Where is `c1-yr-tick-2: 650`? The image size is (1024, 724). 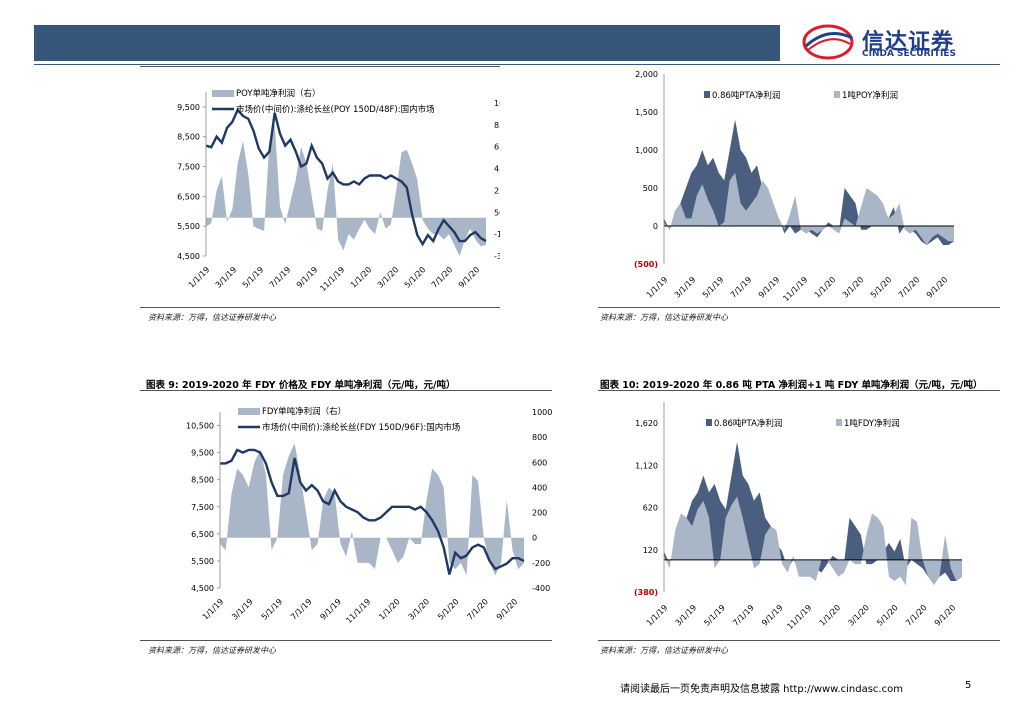
c1-yr-tick-2: 650 is located at coordinates (497, 147).